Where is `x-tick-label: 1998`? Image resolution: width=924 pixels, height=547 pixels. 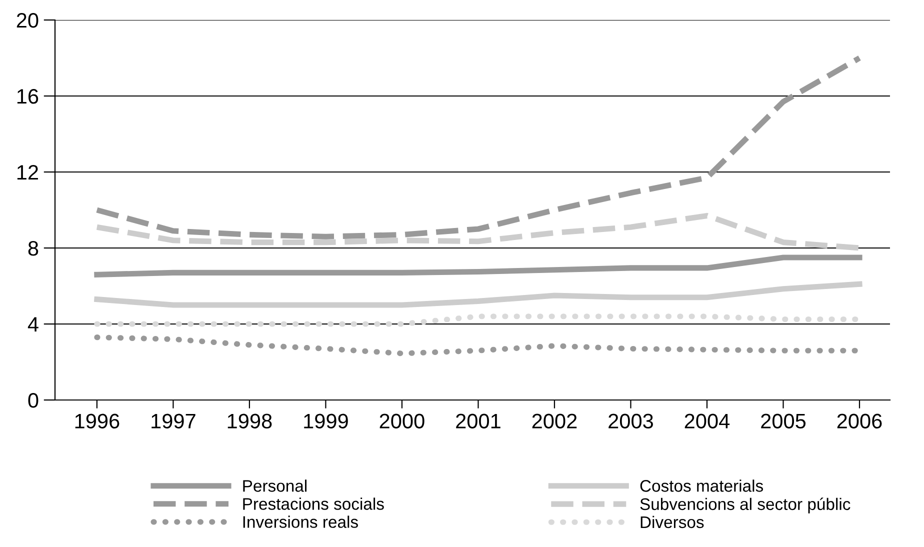
x-tick-label: 1998 is located at coordinates (250, 421).